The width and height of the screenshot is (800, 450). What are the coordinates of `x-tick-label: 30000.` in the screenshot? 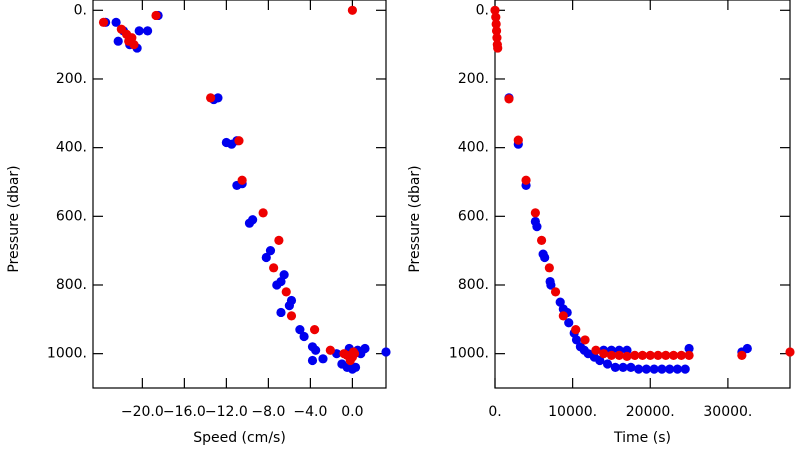 It's located at (727, 412).